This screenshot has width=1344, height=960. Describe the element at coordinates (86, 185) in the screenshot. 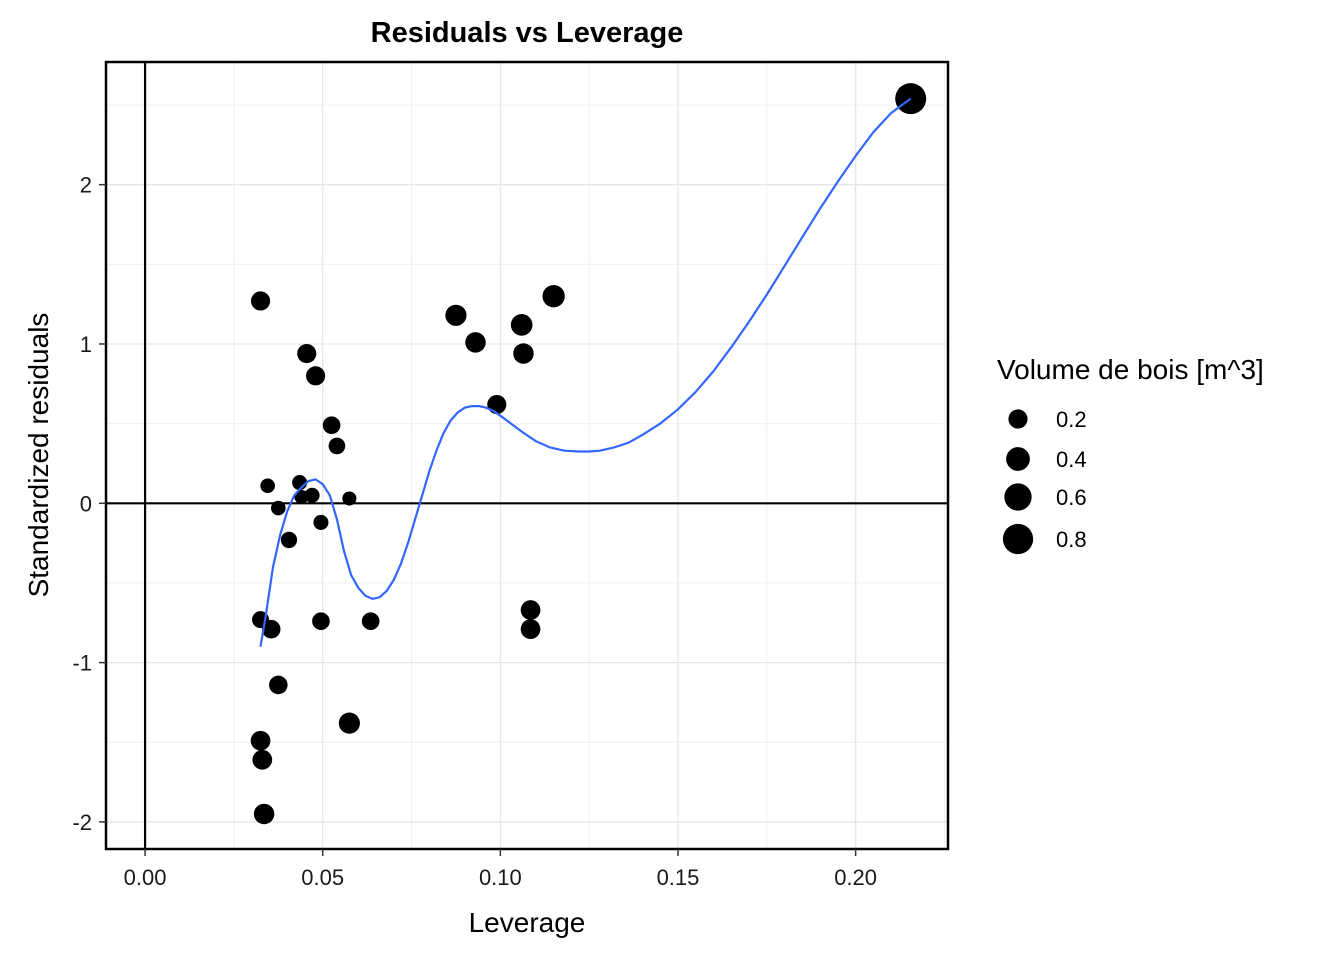

I see `y-tick-label: 2` at that location.